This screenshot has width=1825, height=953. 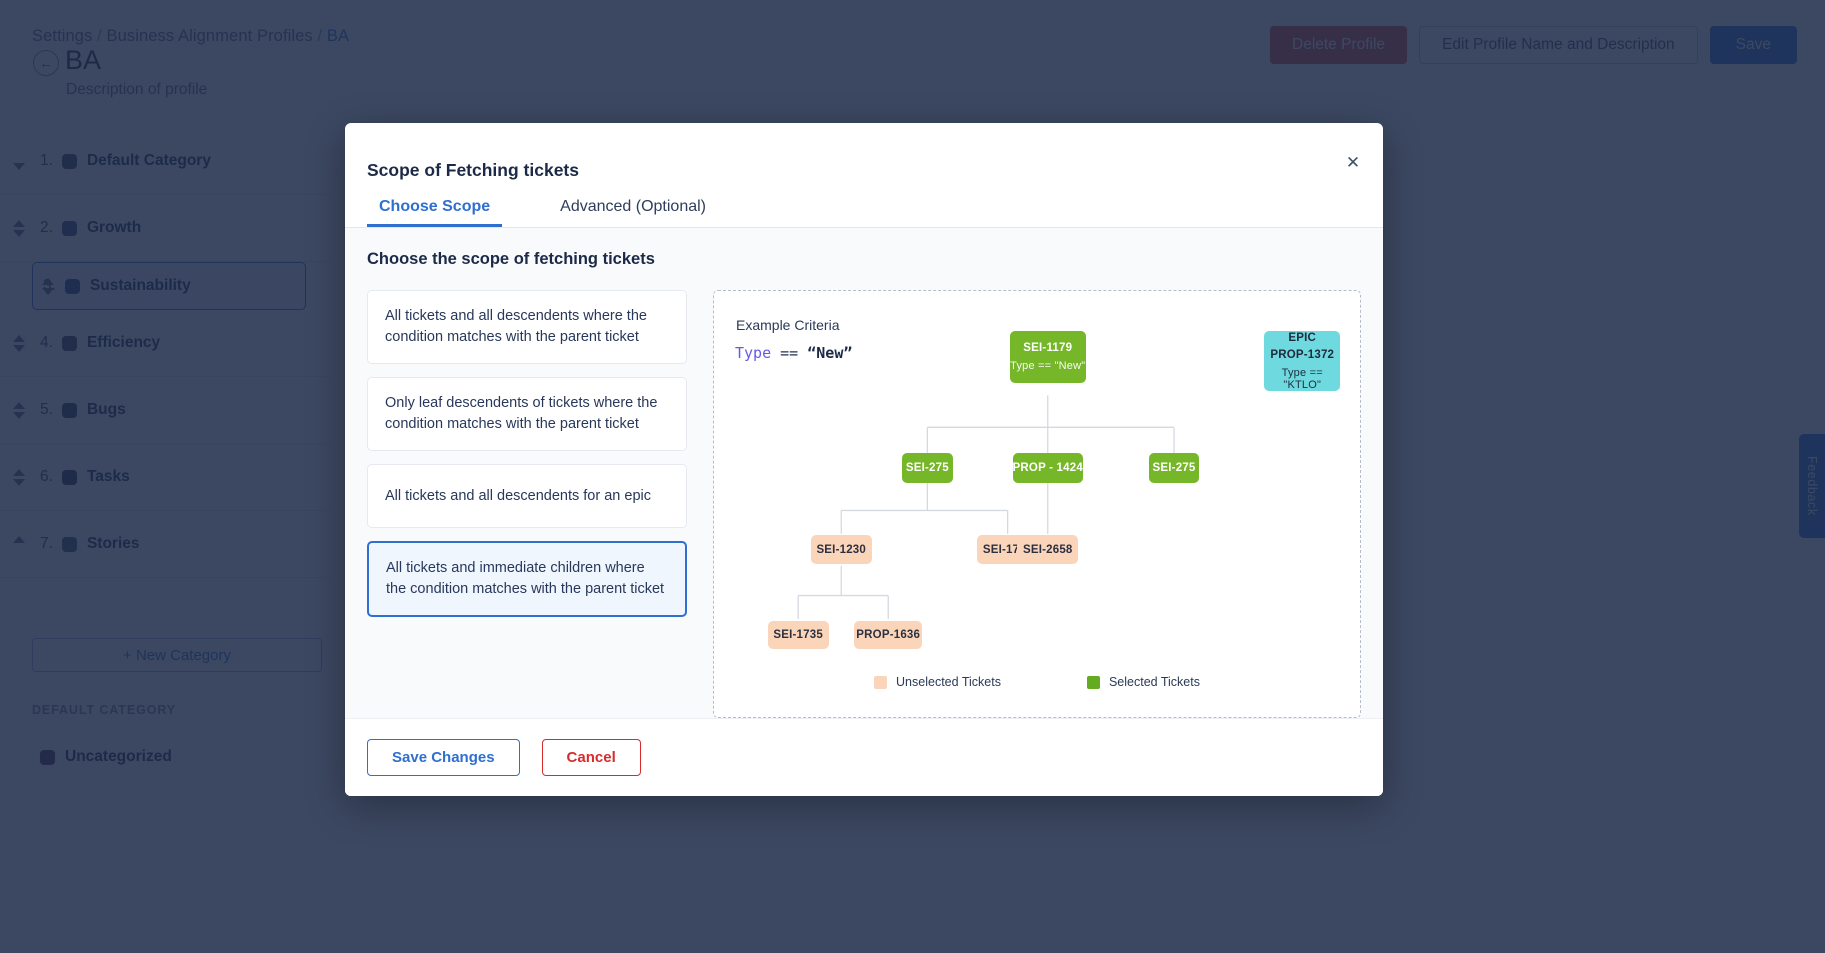 What do you see at coordinates (1037, 682) in the screenshot?
I see `diagram-legend: Unselected Tickets Selected Tickets` at bounding box center [1037, 682].